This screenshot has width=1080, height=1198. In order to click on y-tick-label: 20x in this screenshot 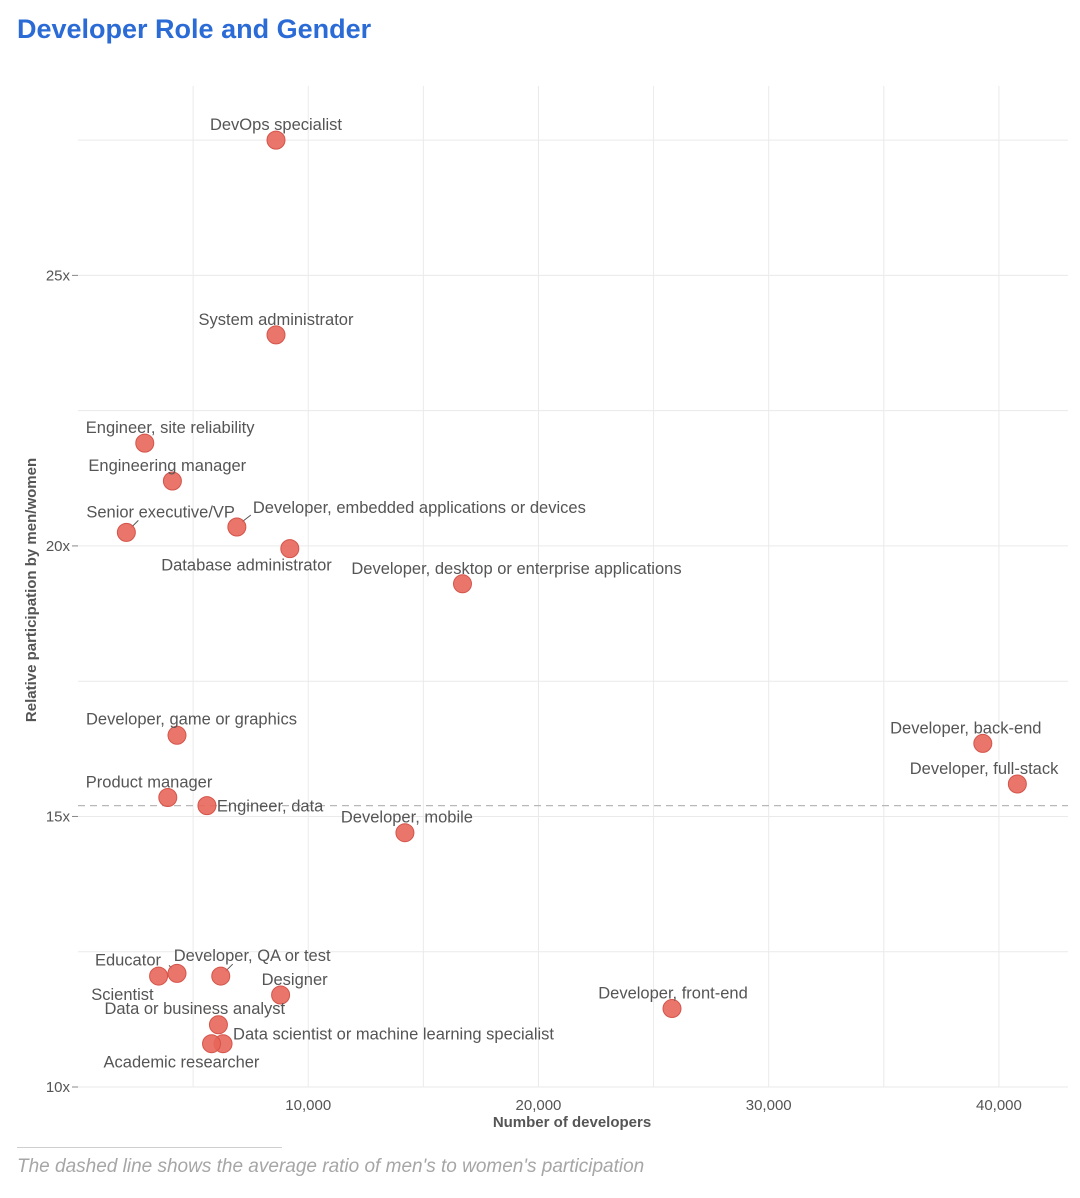, I will do `click(58, 546)`.